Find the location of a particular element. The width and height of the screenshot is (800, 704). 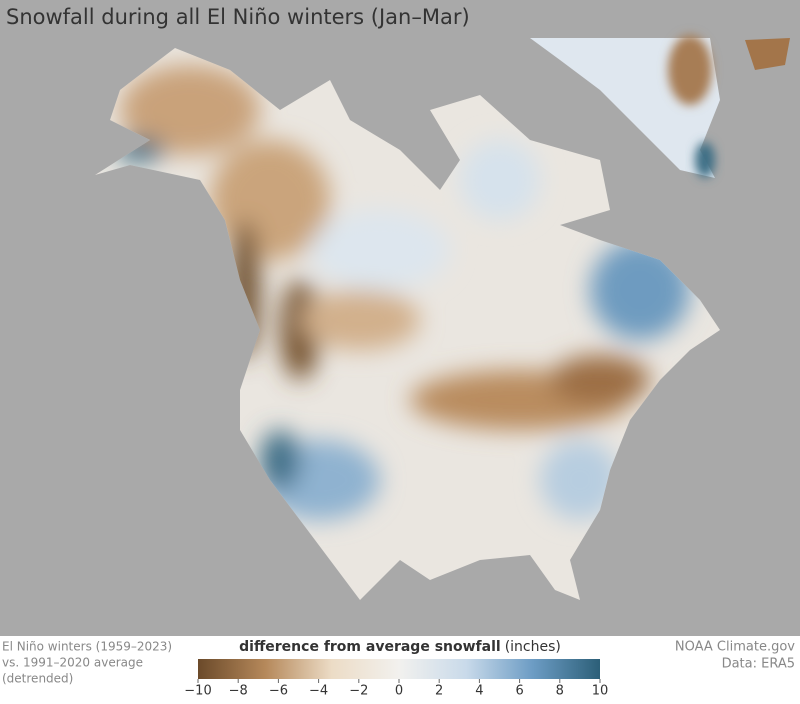

credit: NOAA Climate.gov is located at coordinates (735, 647).